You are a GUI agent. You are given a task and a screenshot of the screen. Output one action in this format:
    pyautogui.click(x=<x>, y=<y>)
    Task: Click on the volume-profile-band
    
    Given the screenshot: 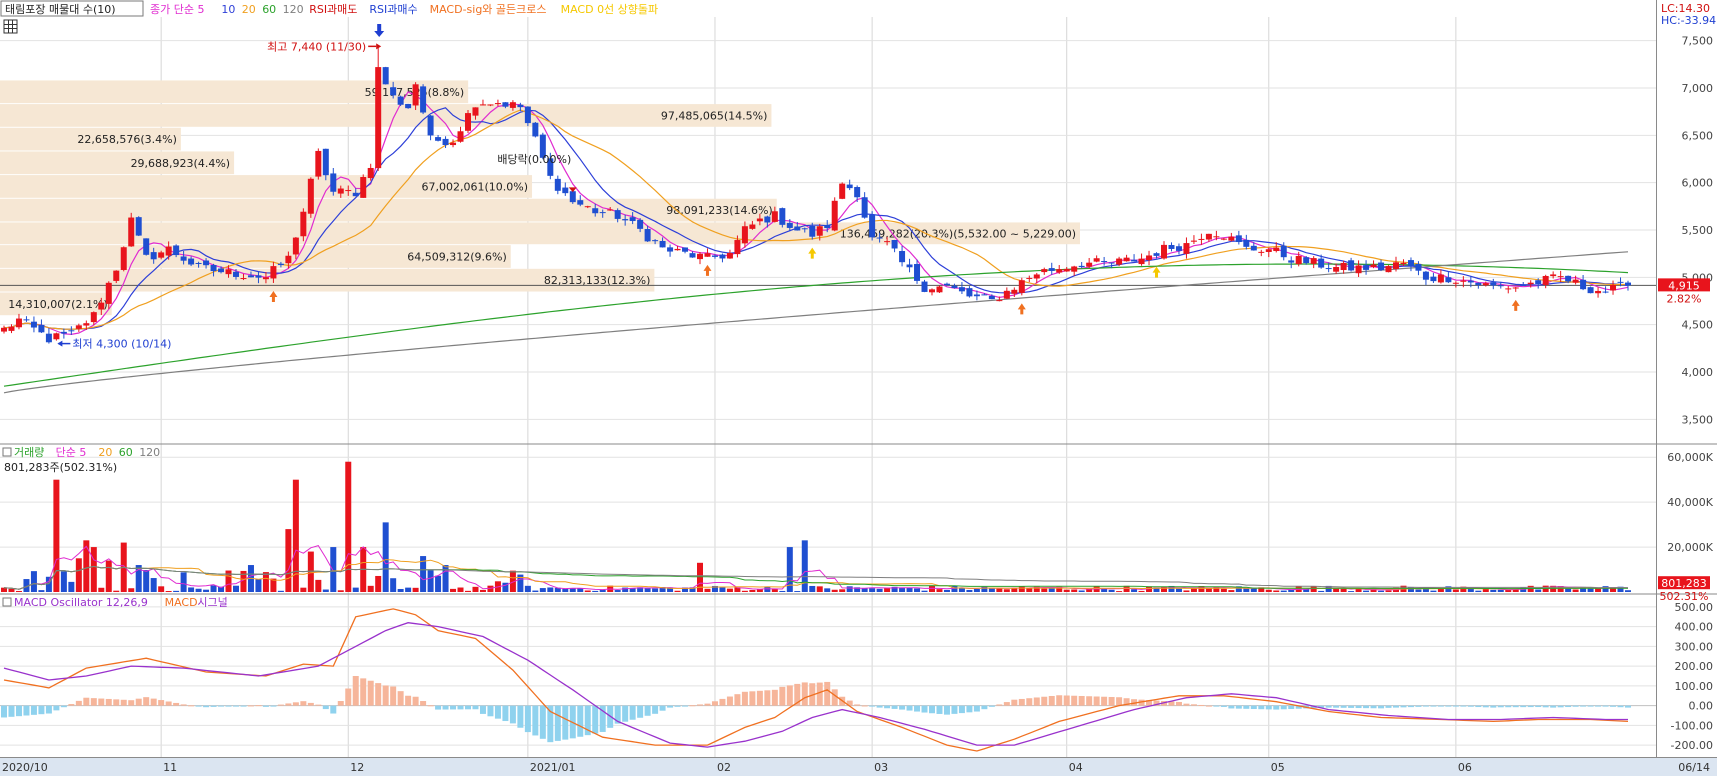 What is the action you would take?
    pyautogui.click(x=255, y=256)
    